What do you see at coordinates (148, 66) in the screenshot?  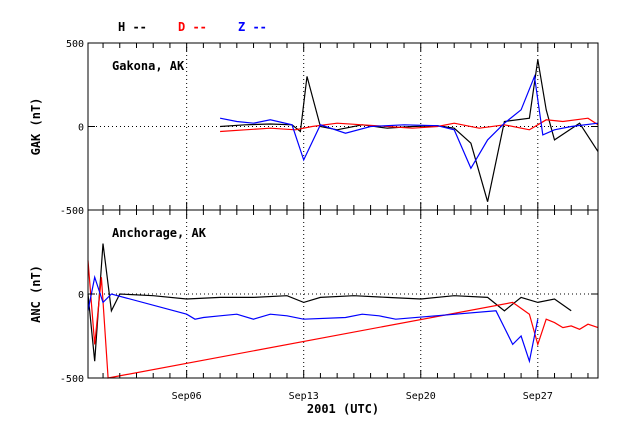 I see `station-label-0: Gakona, AK` at bounding box center [148, 66].